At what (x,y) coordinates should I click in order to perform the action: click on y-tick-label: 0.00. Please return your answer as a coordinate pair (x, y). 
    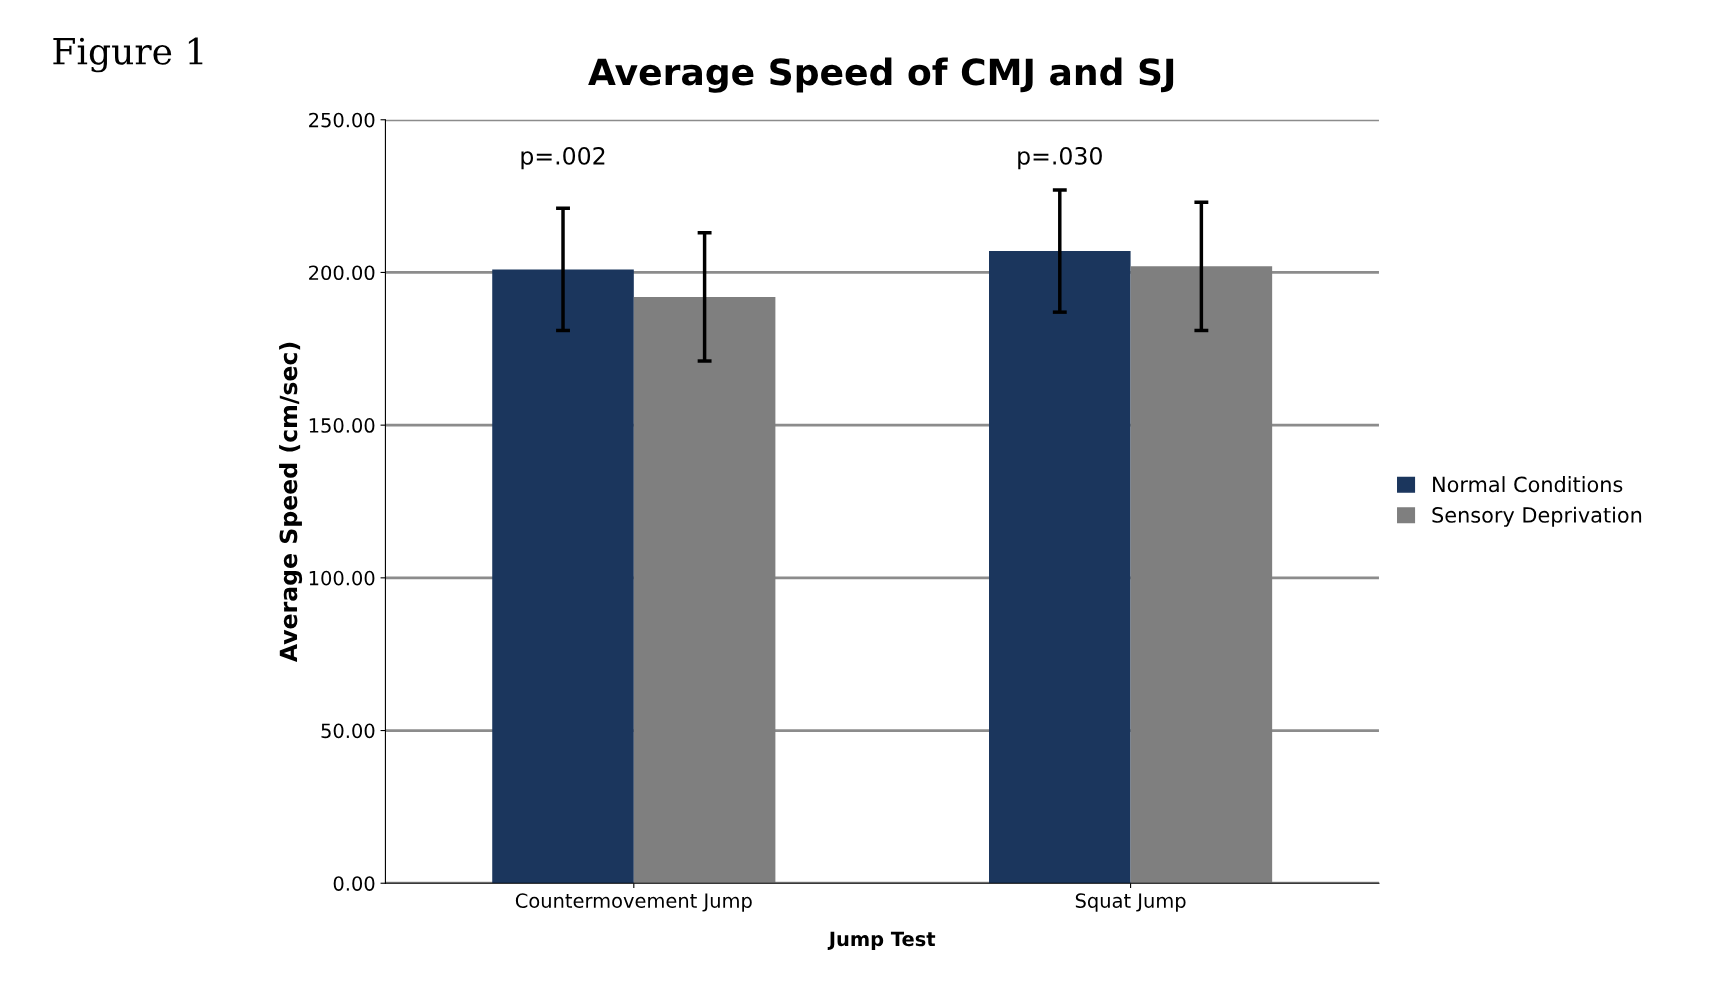
    Looking at the image, I should click on (354, 883).